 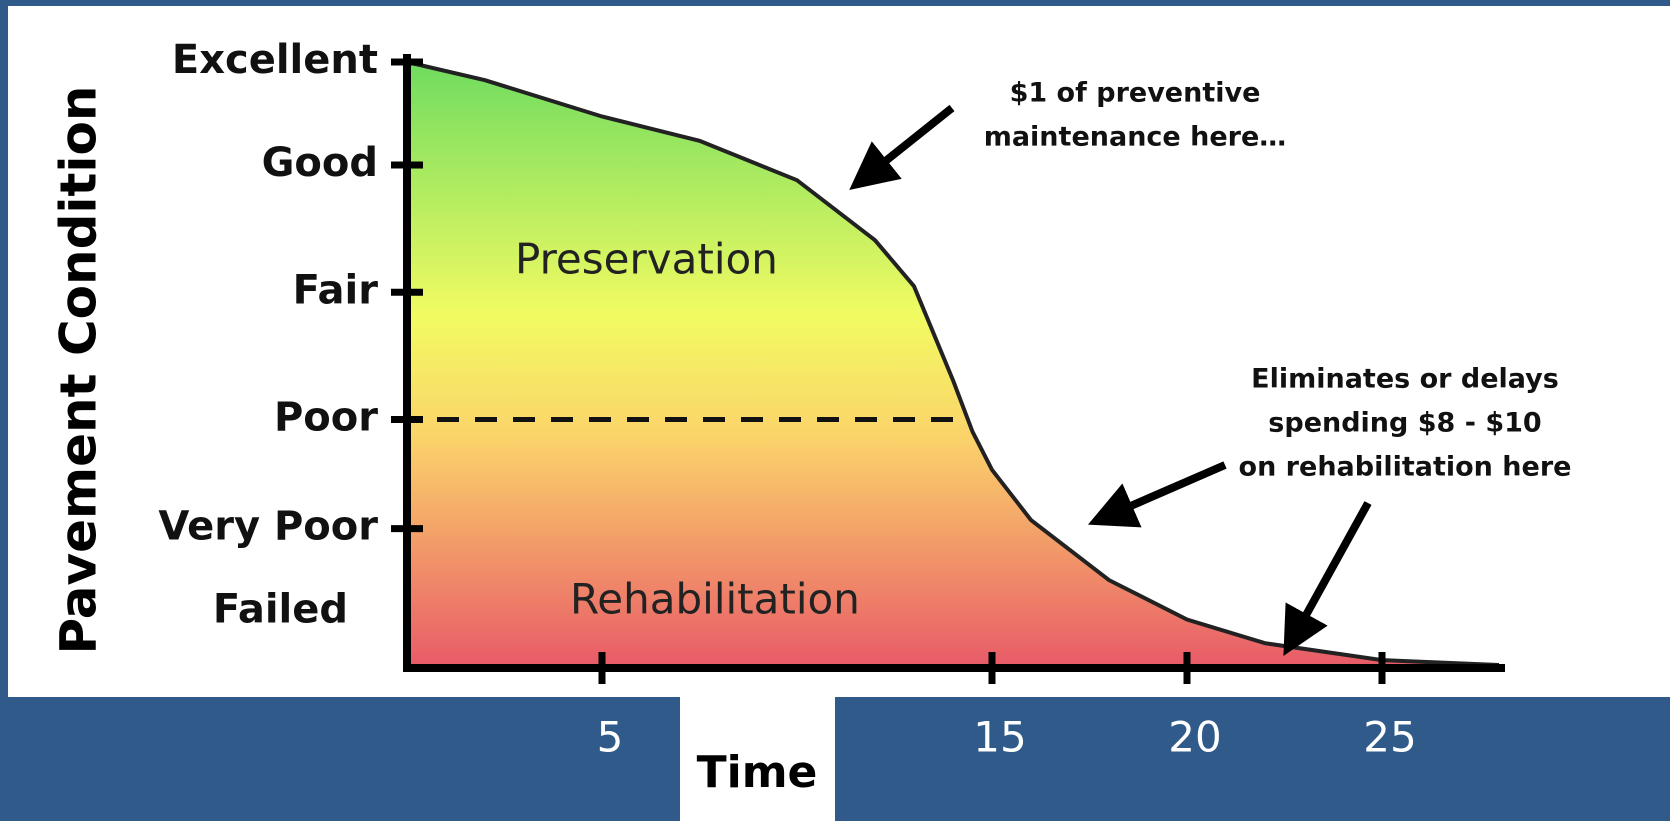 What do you see at coordinates (326, 418) in the screenshot?
I see `y-tick-label: Poor` at bounding box center [326, 418].